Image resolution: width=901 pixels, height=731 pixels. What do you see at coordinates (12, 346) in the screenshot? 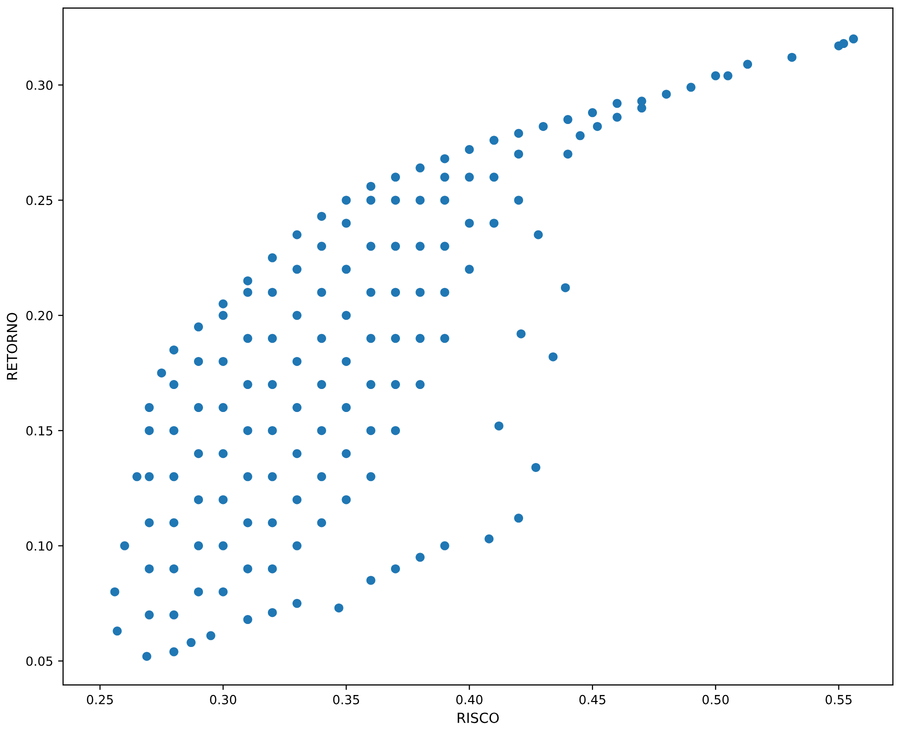
I see `y-axis-title: RETORNO` at bounding box center [12, 346].